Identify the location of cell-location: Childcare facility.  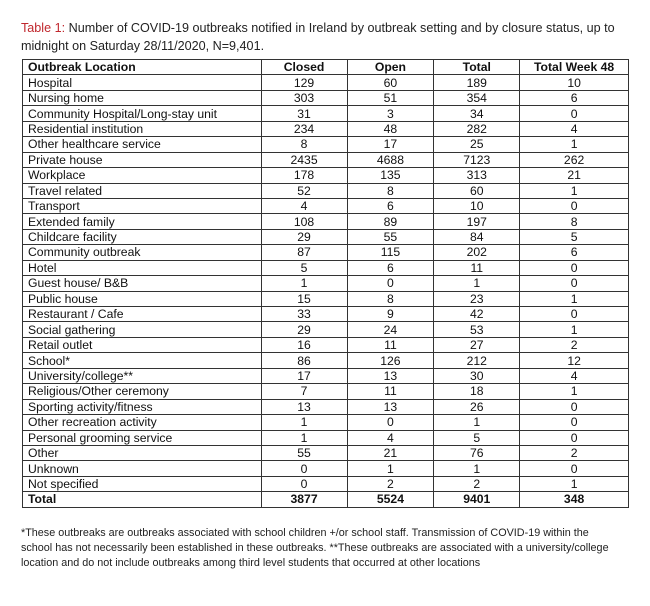
(142, 237).